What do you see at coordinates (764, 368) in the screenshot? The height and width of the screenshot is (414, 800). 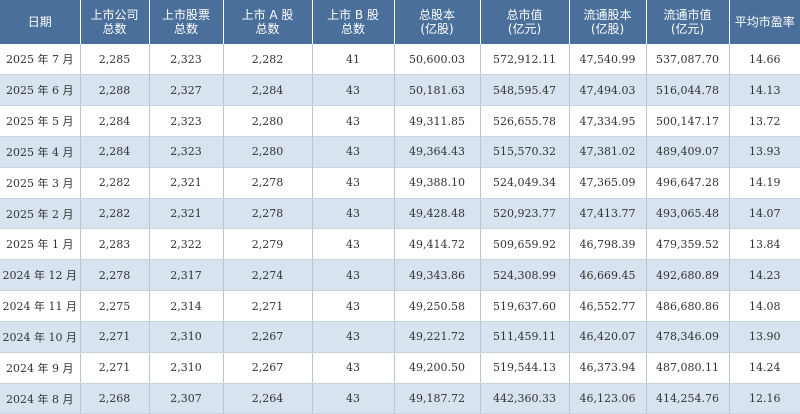 I see `cell-avg-pe: 14.24` at bounding box center [764, 368].